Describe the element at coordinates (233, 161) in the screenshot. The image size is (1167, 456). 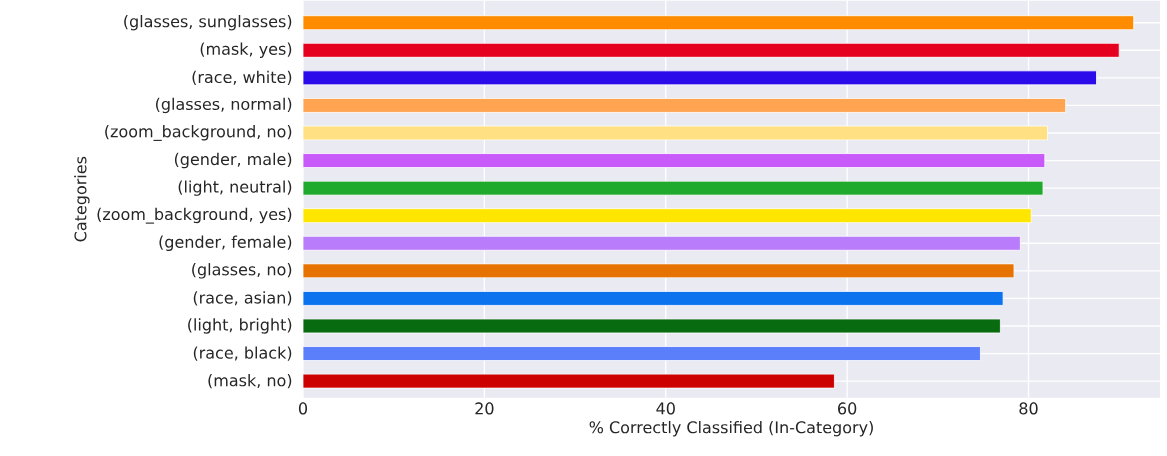
I see `y-tick-label: (gender, male)` at that location.